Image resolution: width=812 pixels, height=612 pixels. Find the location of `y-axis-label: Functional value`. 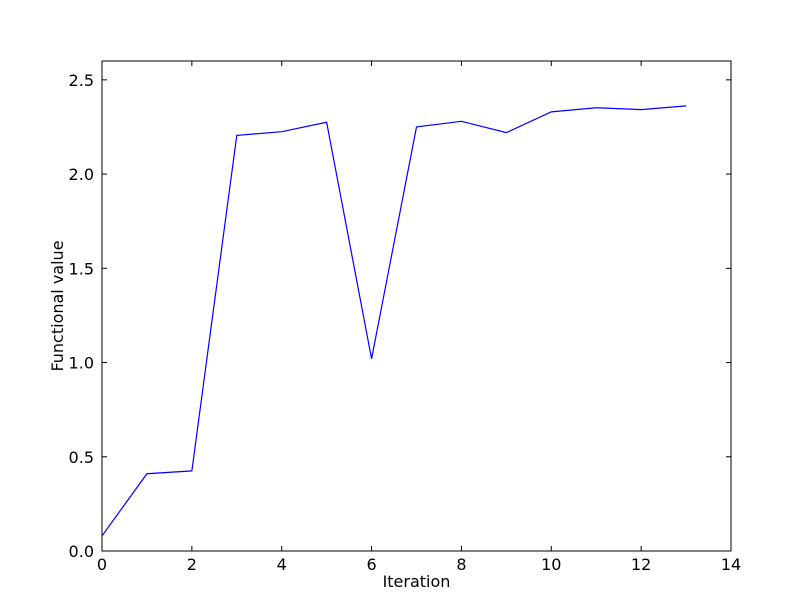

y-axis-label: Functional value is located at coordinates (57, 305).